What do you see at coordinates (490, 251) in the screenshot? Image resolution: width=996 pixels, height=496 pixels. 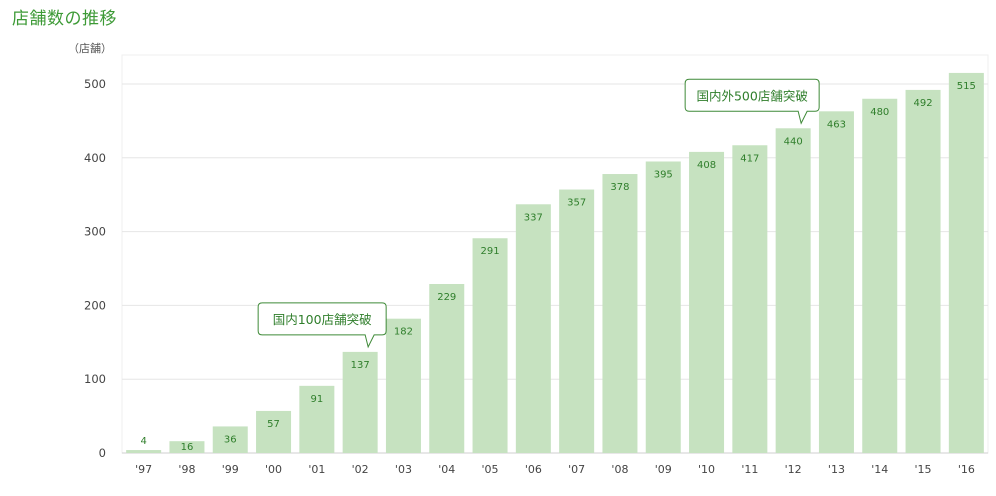 I see `value-label: 291` at bounding box center [490, 251].